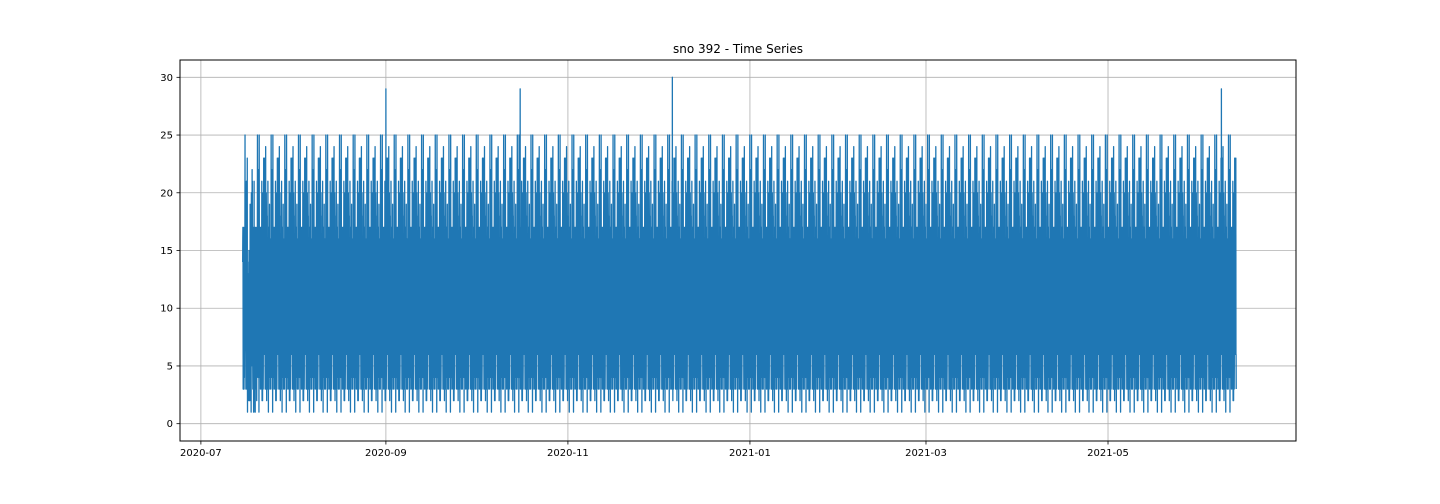 This screenshot has width=1440, height=504. I want to click on y-tick-label: 15, so click(166, 251).